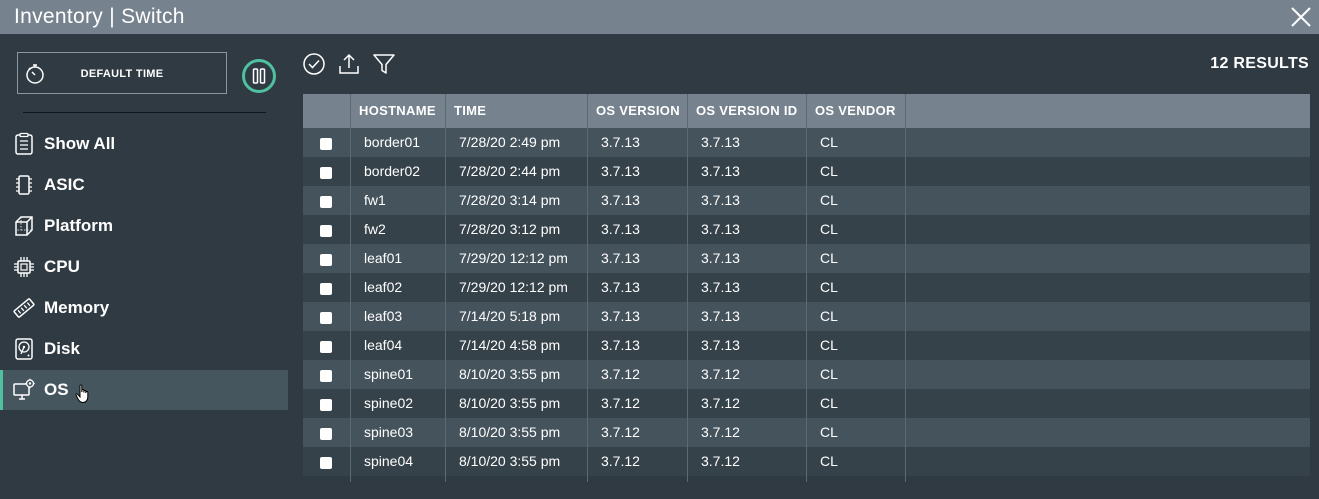 Image resolution: width=1319 pixels, height=499 pixels. Describe the element at coordinates (375, 229) in the screenshot. I see `cell-hostname: fw2` at that location.